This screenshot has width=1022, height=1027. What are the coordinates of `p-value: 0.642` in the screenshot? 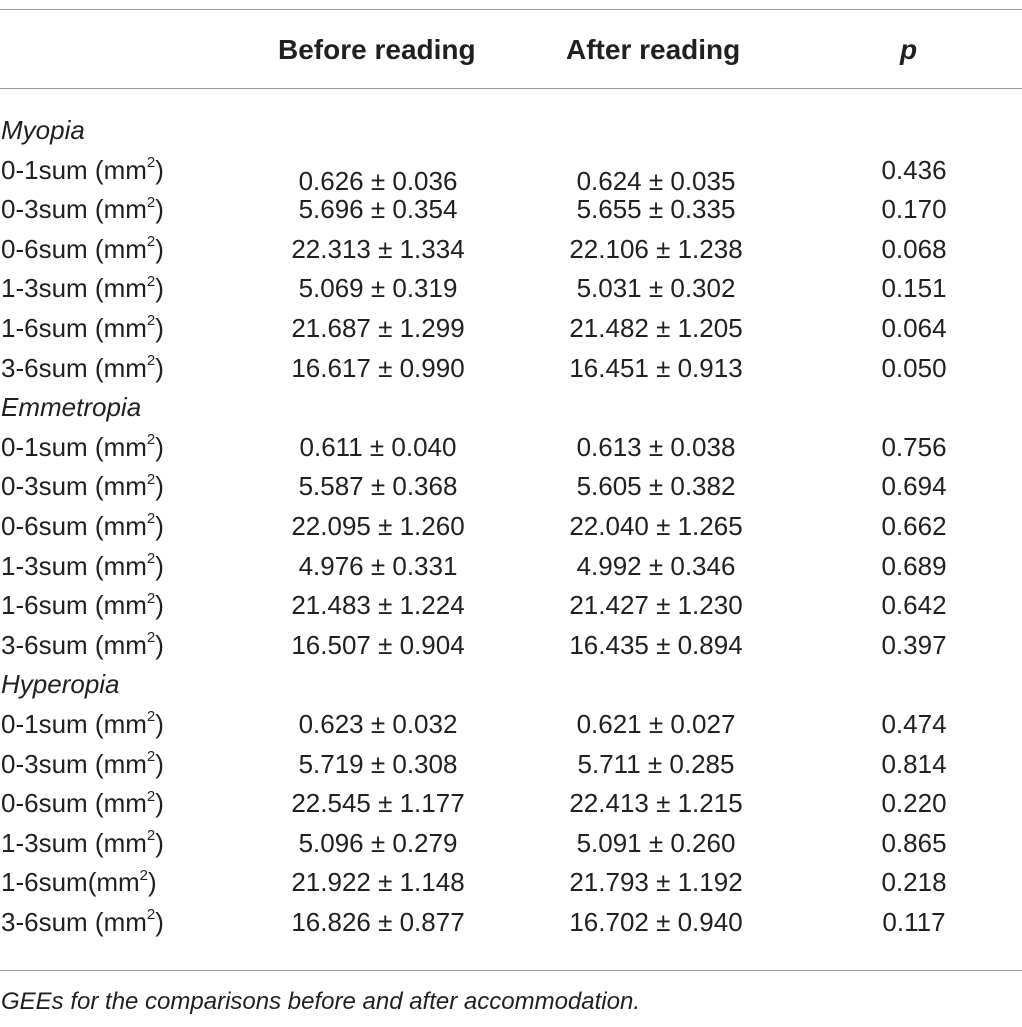 It's located at (914, 605).